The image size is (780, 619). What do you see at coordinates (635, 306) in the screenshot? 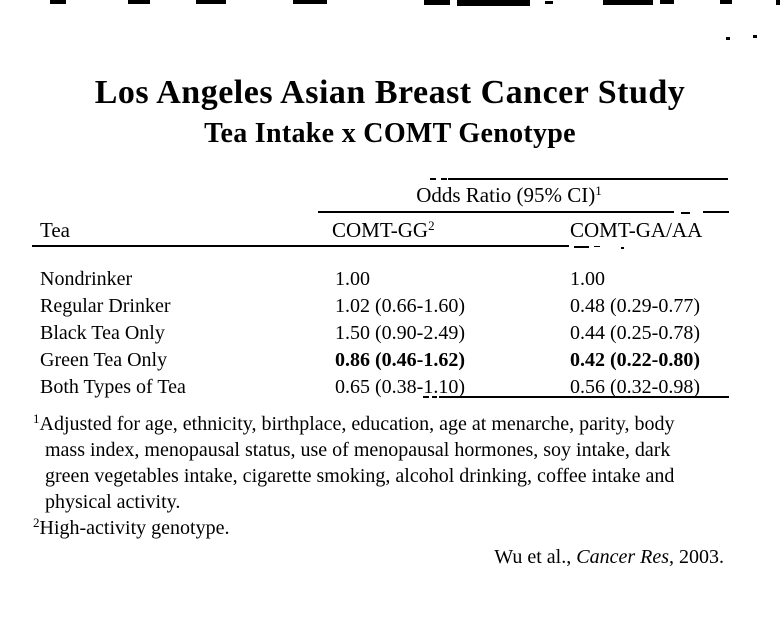
I see `odds-ratio-gaaa: 0.48 (0.29-0.77)` at bounding box center [635, 306].